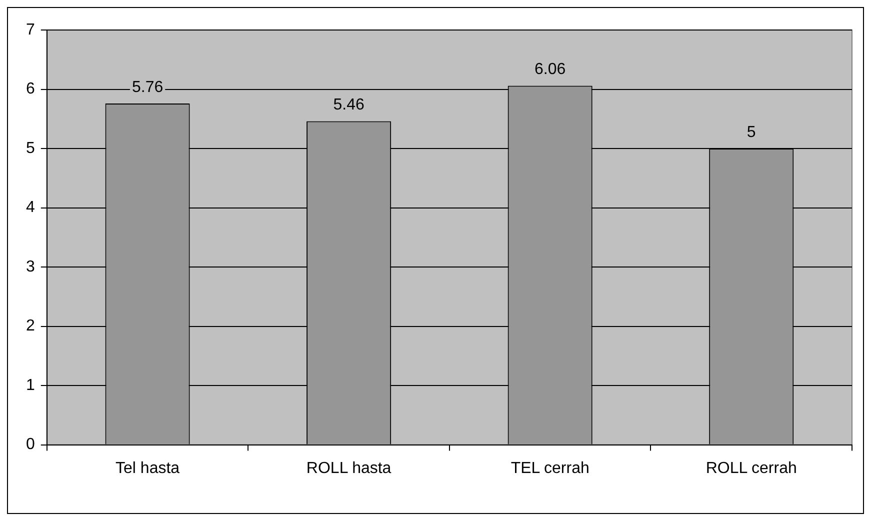 The width and height of the screenshot is (871, 521). I want to click on x-tick-label: TEL cerrah, so click(550, 468).